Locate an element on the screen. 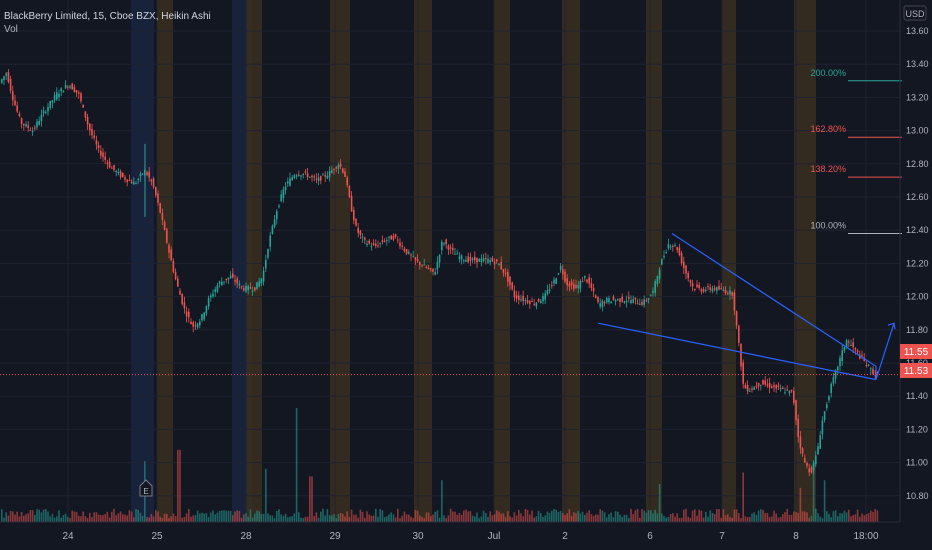 The width and height of the screenshot is (932, 550). earnings-event-marker: E is located at coordinates (146, 488).